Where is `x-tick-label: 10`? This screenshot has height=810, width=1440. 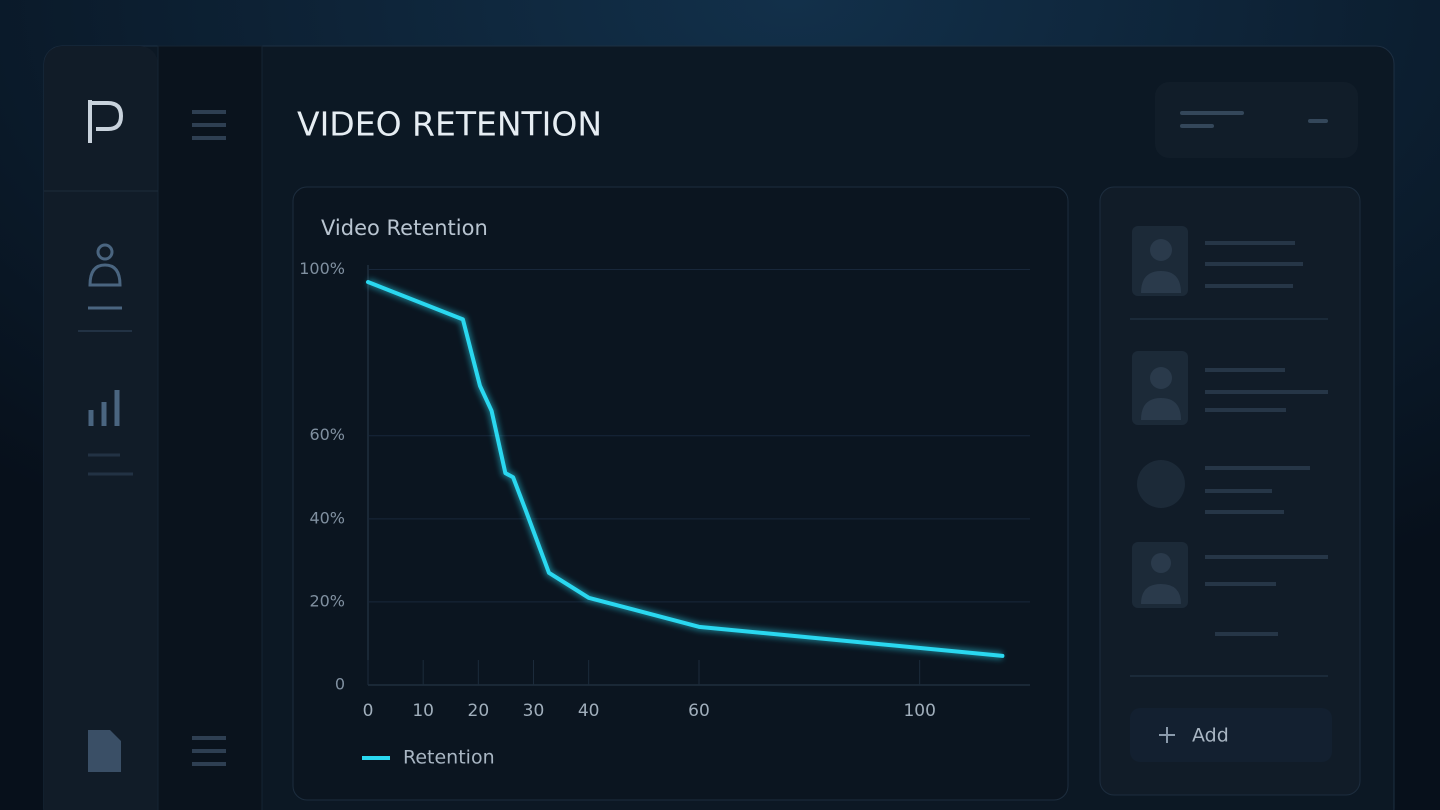
x-tick-label: 10 is located at coordinates (423, 711).